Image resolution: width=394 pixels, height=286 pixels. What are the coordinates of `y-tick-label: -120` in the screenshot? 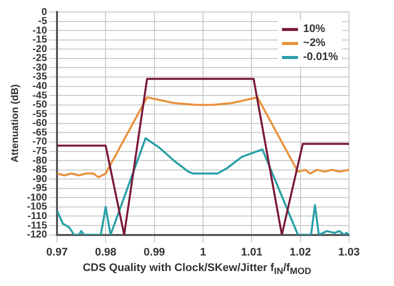 It's located at (37, 235).